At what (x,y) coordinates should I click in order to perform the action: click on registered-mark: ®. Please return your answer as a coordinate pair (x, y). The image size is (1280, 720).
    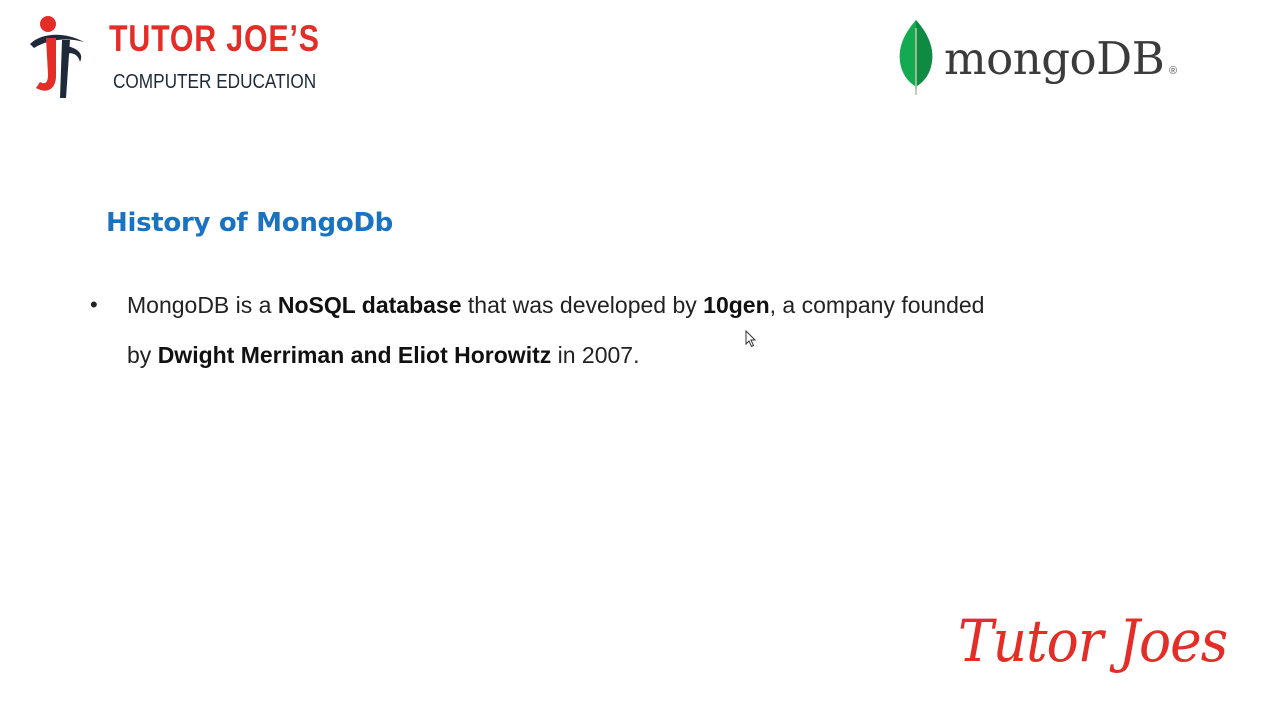
    Looking at the image, I should click on (1173, 71).